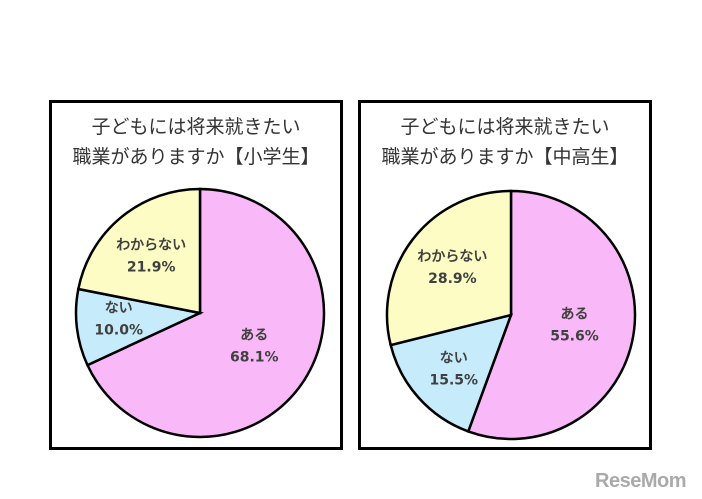  I want to click on resemom-logo: ReseMom, so click(640, 481).